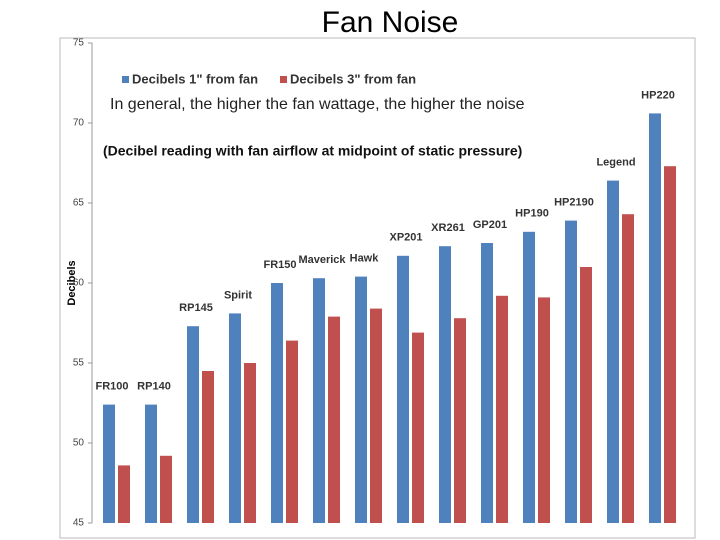 The height and width of the screenshot is (540, 720). What do you see at coordinates (322, 260) in the screenshot?
I see `category-label: Maverick` at bounding box center [322, 260].